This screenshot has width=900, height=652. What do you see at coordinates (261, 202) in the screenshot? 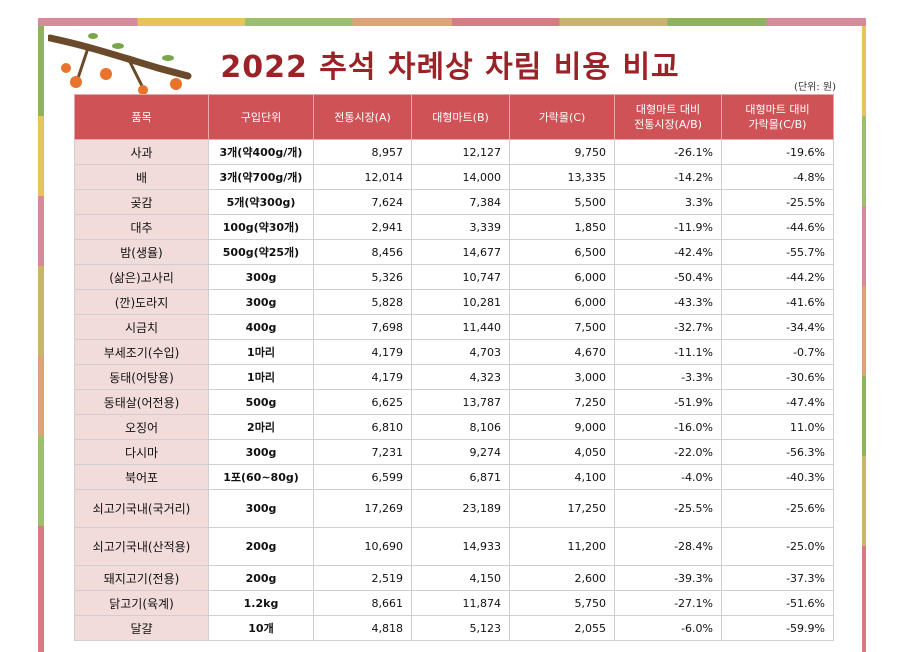
I see `cell-unit: 5개(약300g)` at bounding box center [261, 202].